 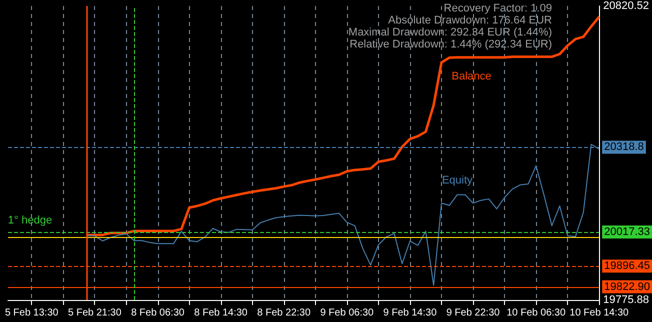 I want to click on x-tick-label: 9 Feb 06:30, so click(x=347, y=313).